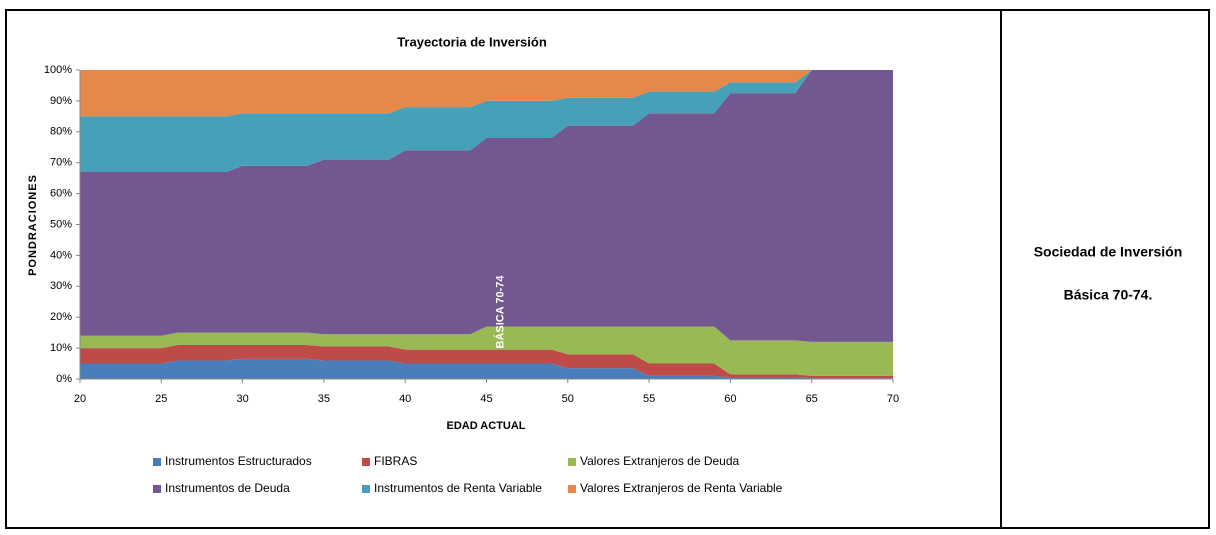 This screenshot has height=535, width=1216. What do you see at coordinates (649, 399) in the screenshot?
I see `x-tick-label: 55` at bounding box center [649, 399].